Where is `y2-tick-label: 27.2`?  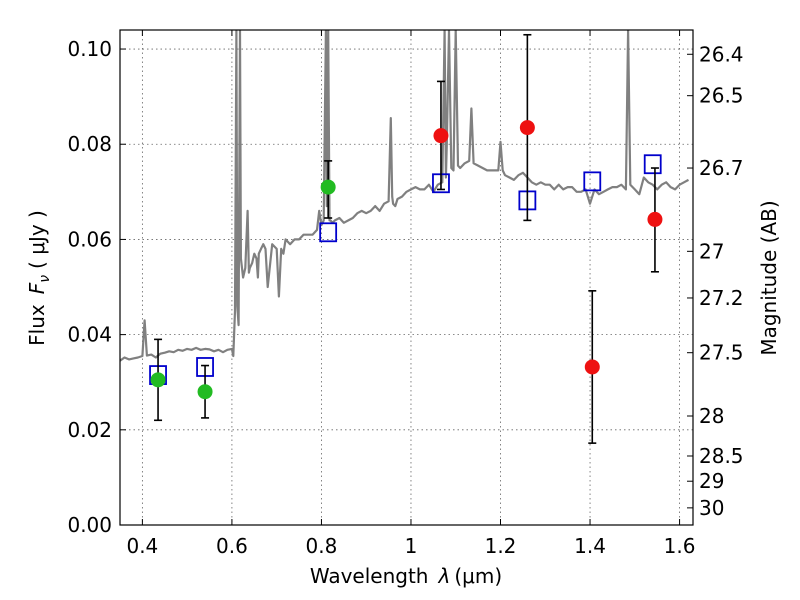
y2-tick-label: 27.2 is located at coordinates (721, 298).